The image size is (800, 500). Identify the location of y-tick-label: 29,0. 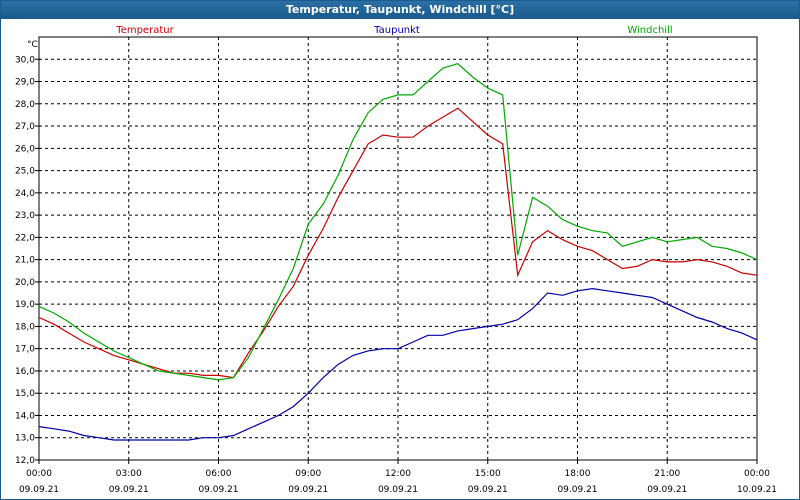
(25, 83).